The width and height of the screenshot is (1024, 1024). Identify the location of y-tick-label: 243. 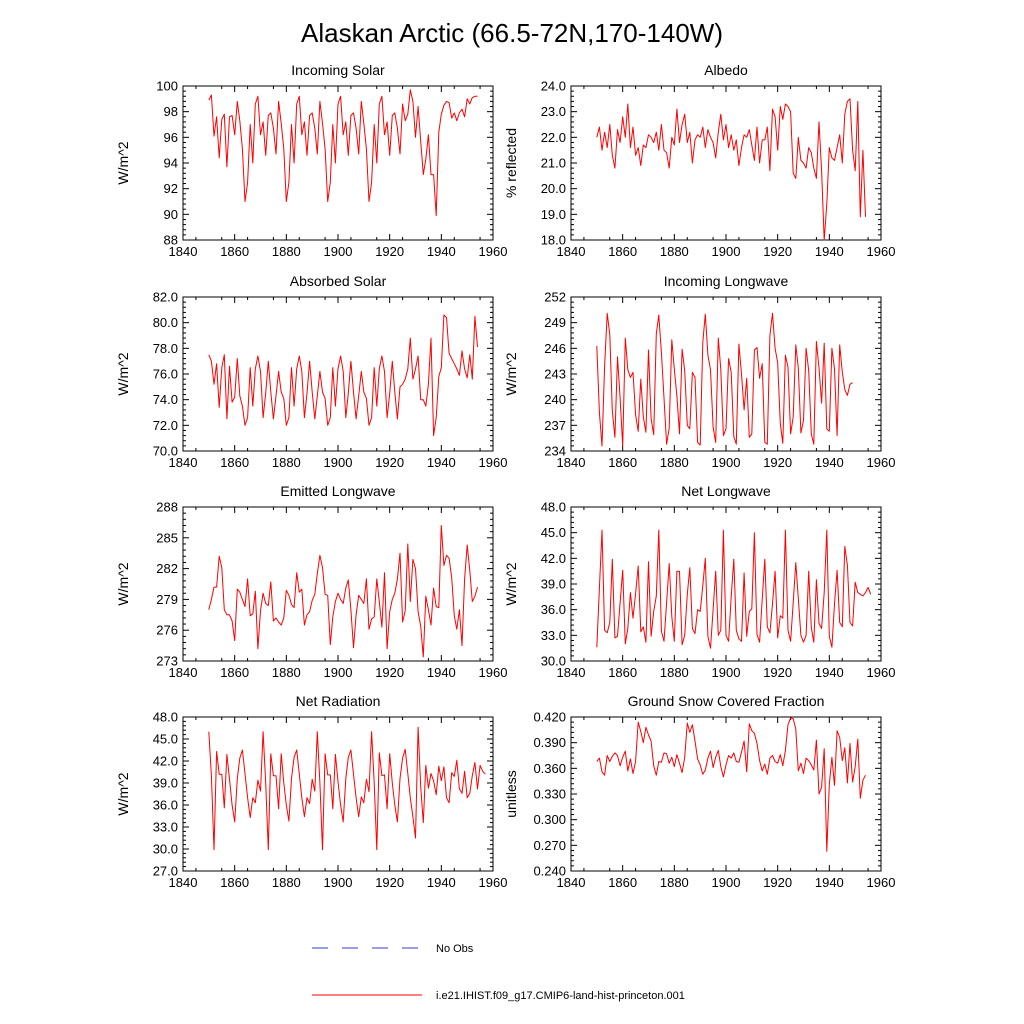
(555, 374).